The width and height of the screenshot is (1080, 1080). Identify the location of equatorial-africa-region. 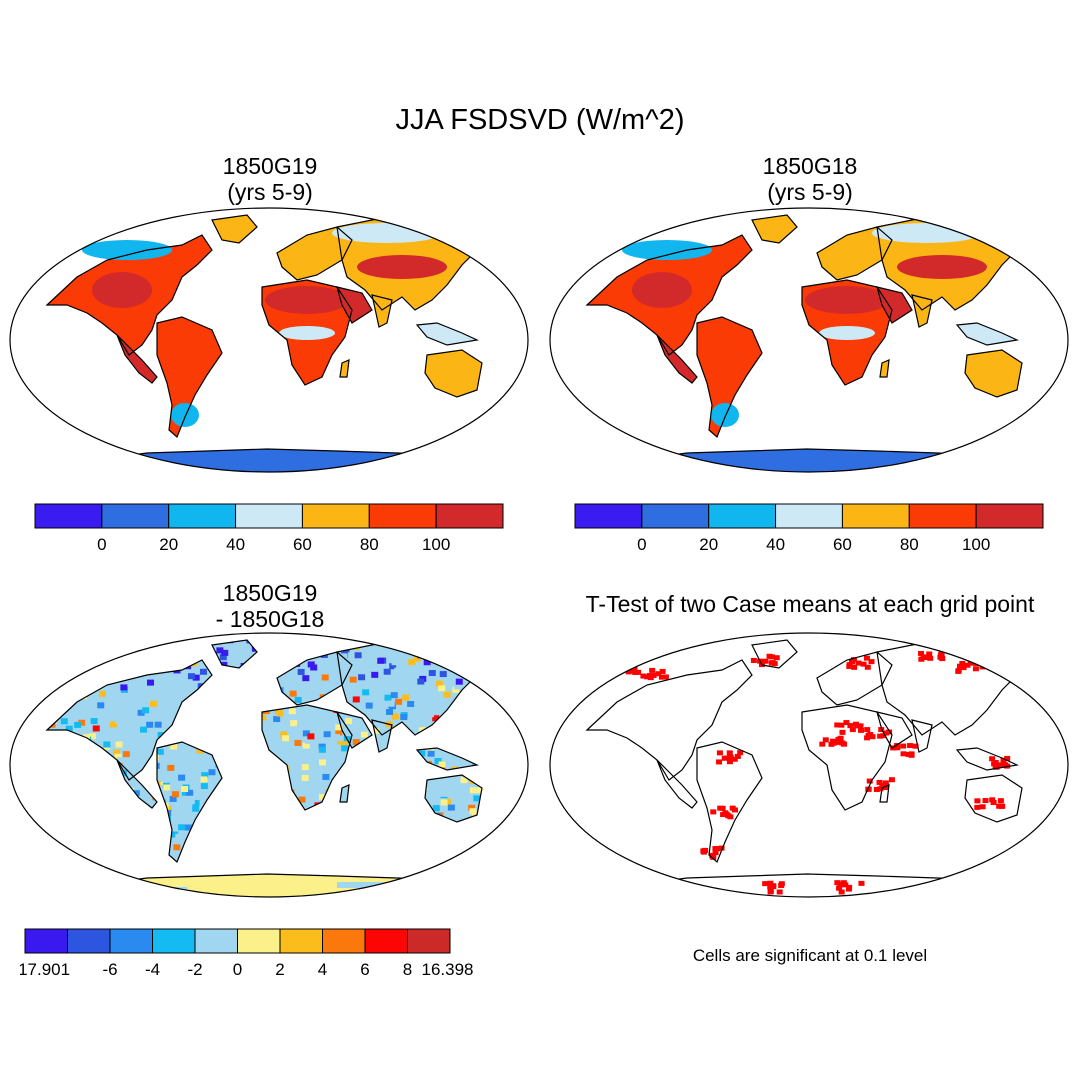
(847, 333).